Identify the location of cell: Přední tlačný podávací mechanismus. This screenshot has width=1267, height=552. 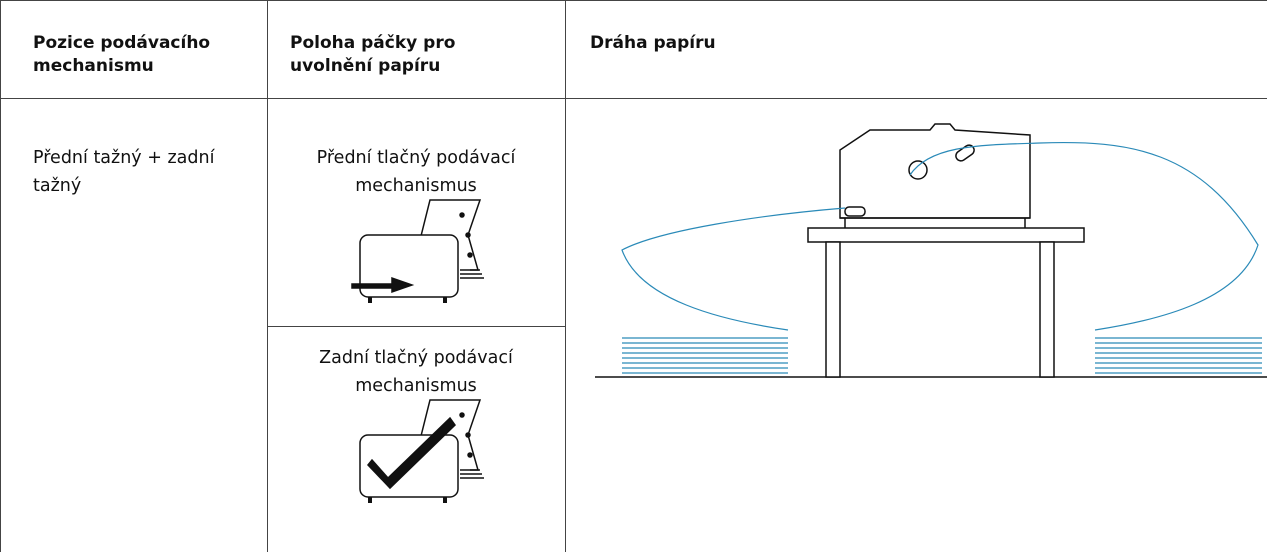
(416, 172).